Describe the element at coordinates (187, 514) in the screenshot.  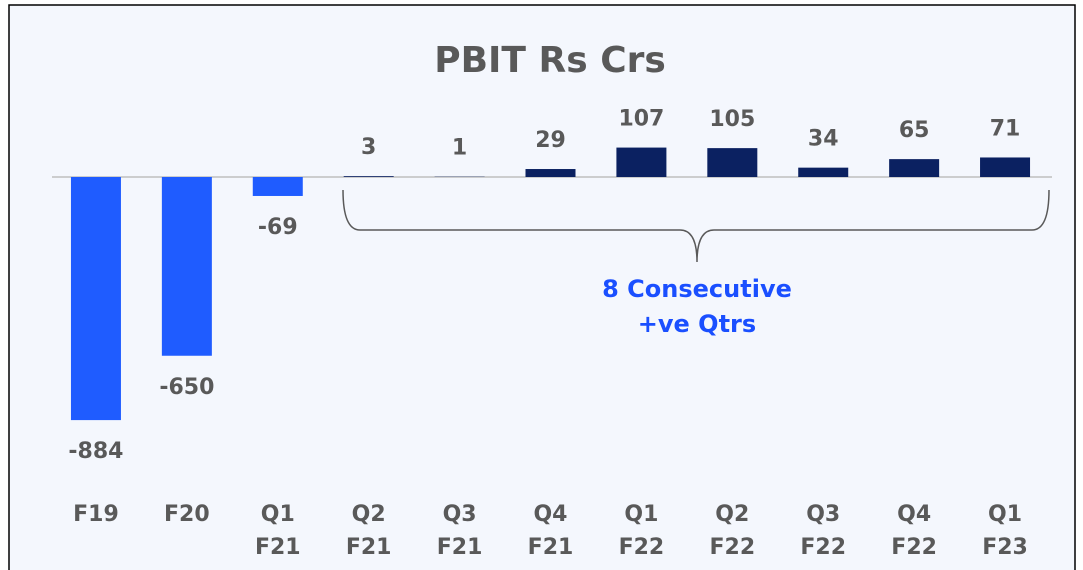
I see `x-tick-label: F20` at that location.